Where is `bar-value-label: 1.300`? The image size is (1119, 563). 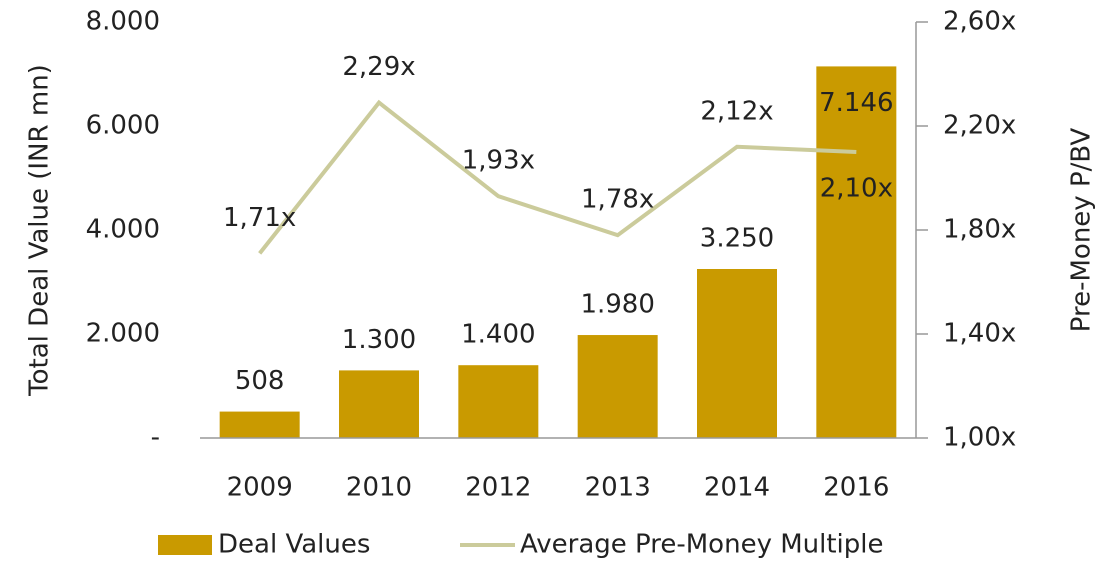 bar-value-label: 1.300 is located at coordinates (379, 340).